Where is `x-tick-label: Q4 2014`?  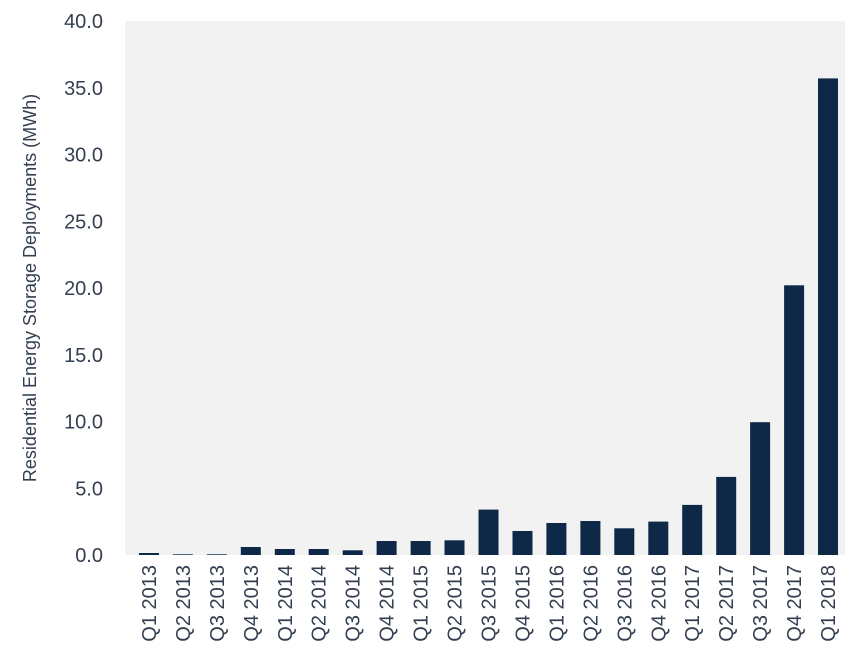 x-tick-label: Q4 2014 is located at coordinates (388, 603).